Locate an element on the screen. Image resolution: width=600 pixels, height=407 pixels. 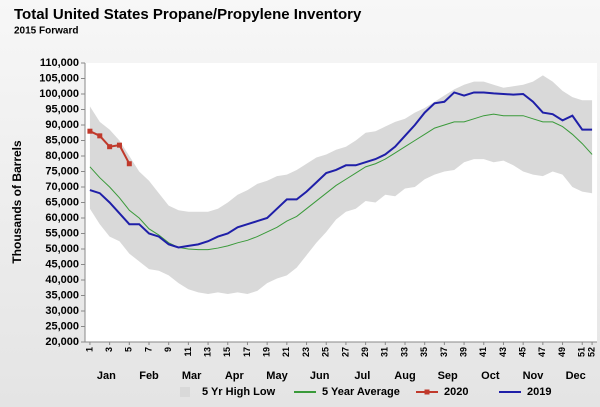
y-tick-label: 30,000 is located at coordinates (62, 311).